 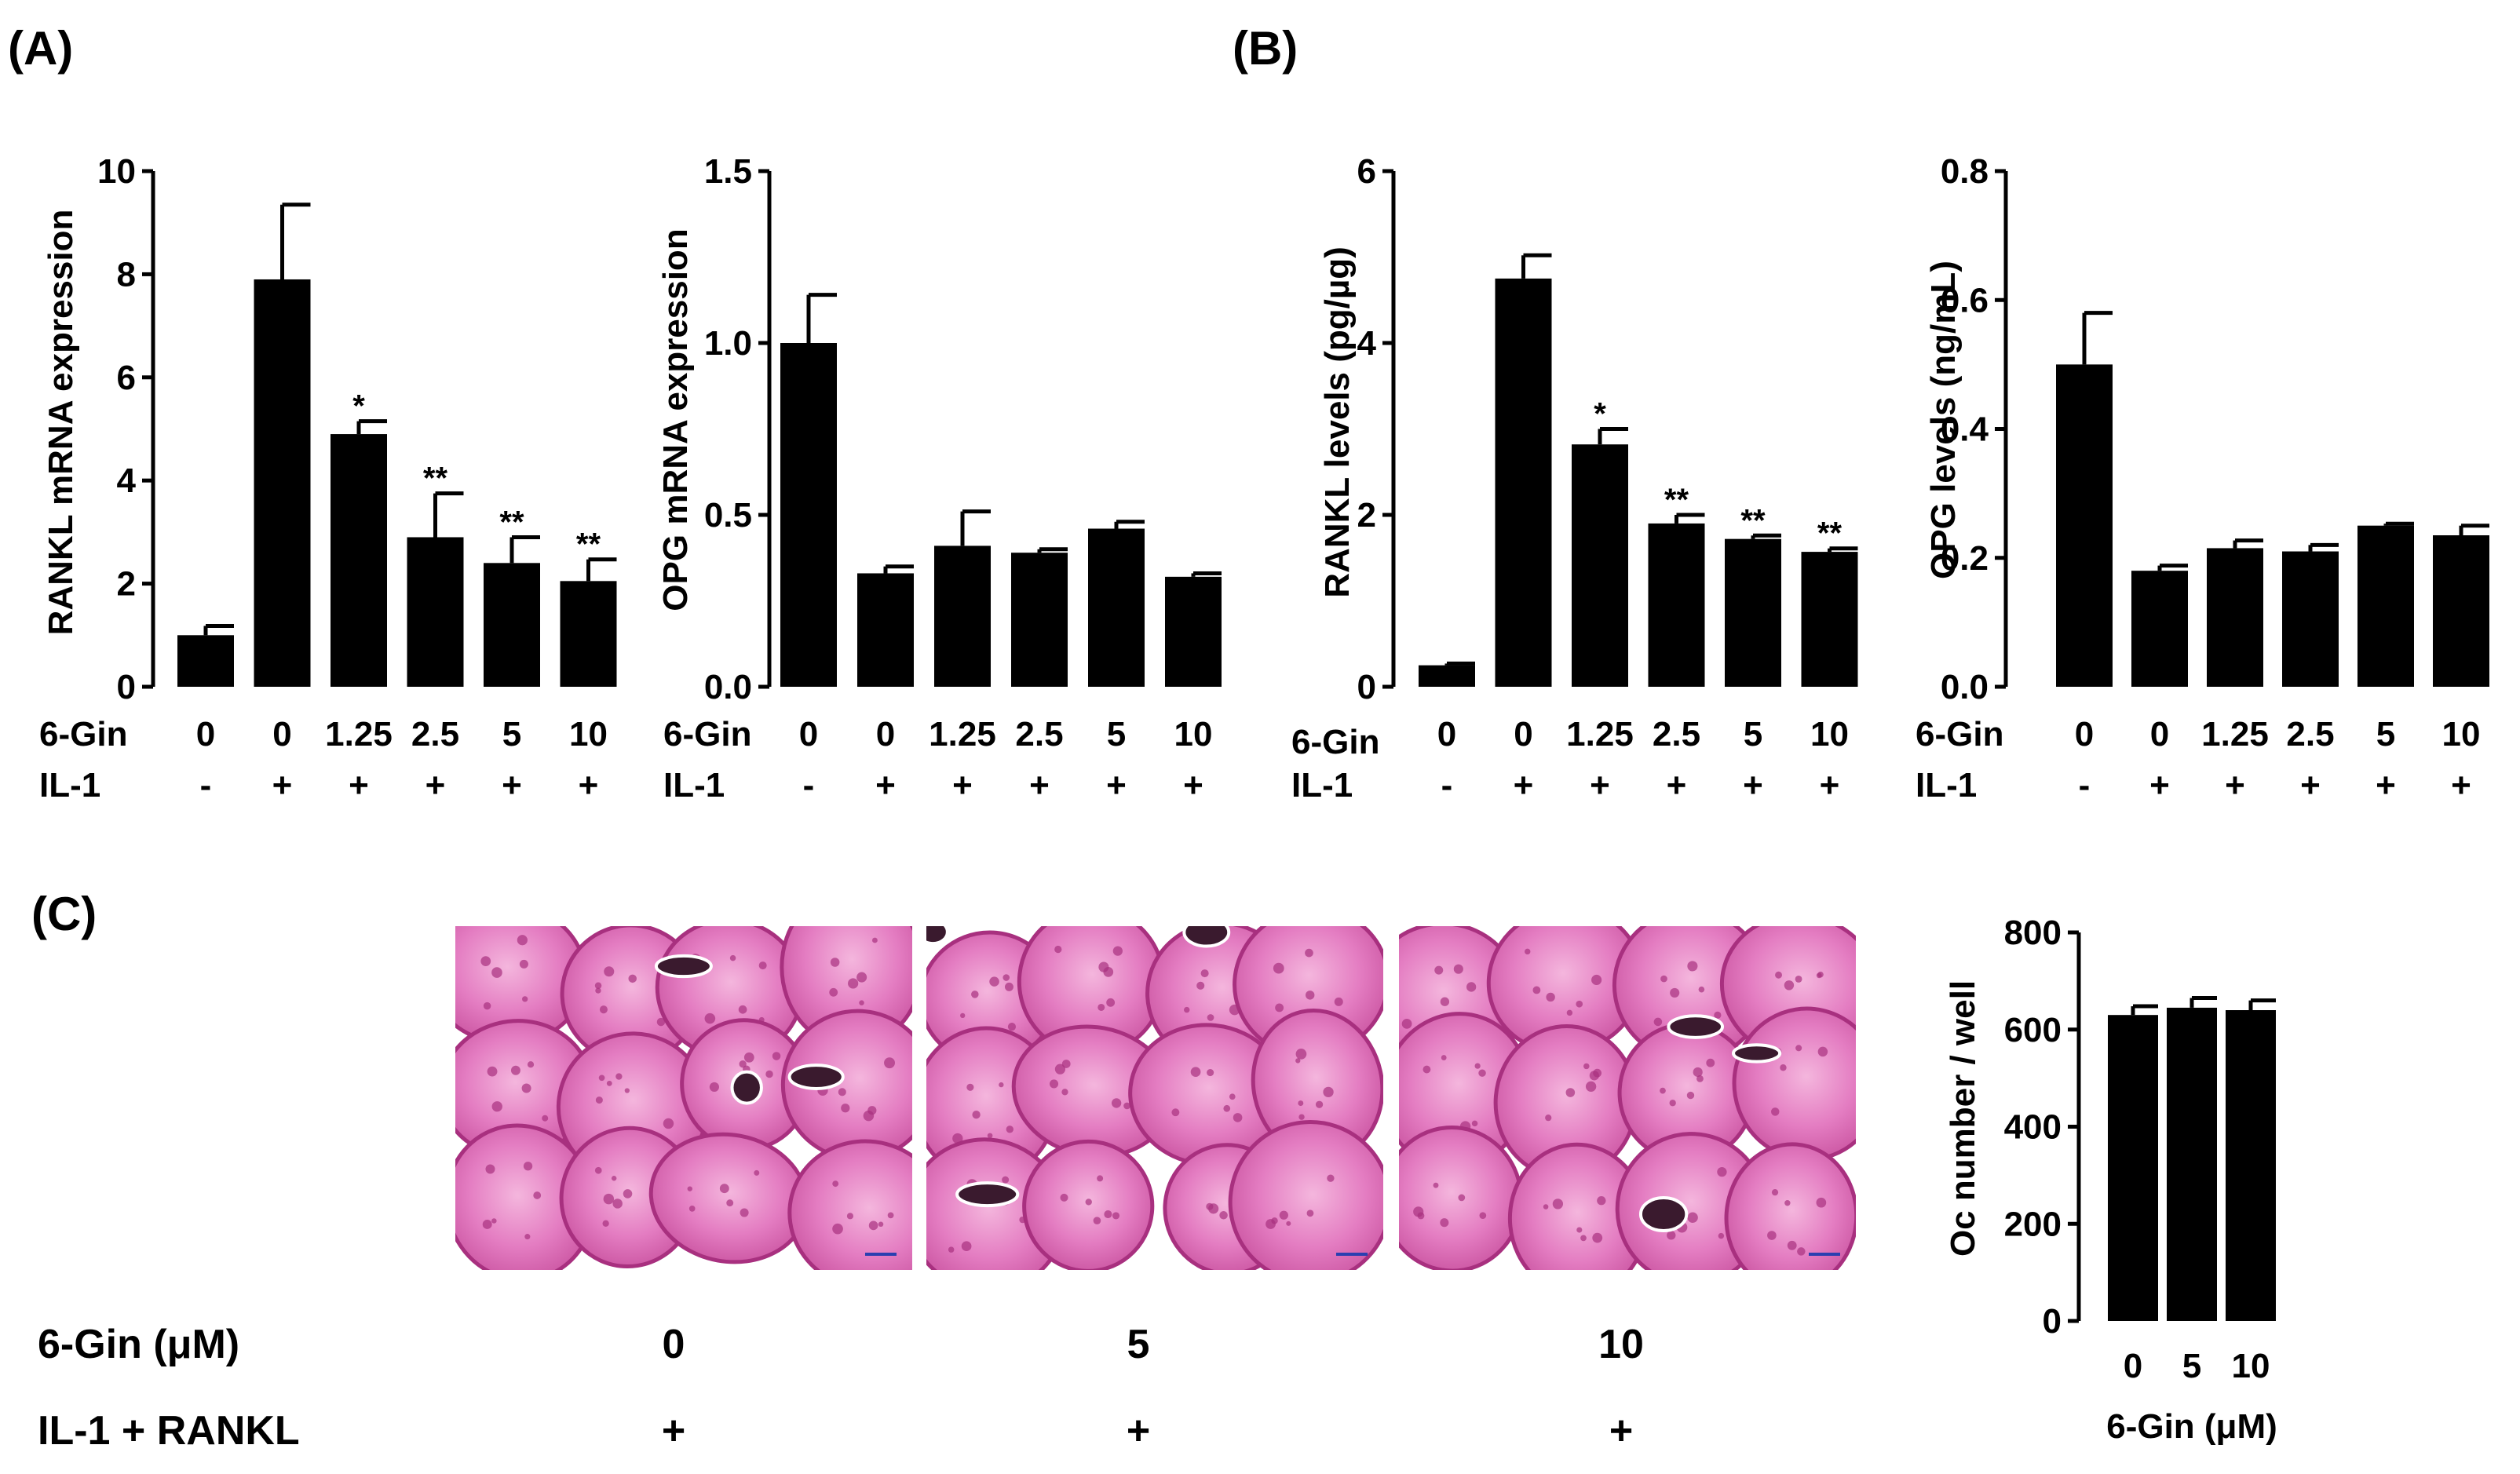 What do you see at coordinates (2310, 619) in the screenshot?
I see `chart-opg-levels-bar` at bounding box center [2310, 619].